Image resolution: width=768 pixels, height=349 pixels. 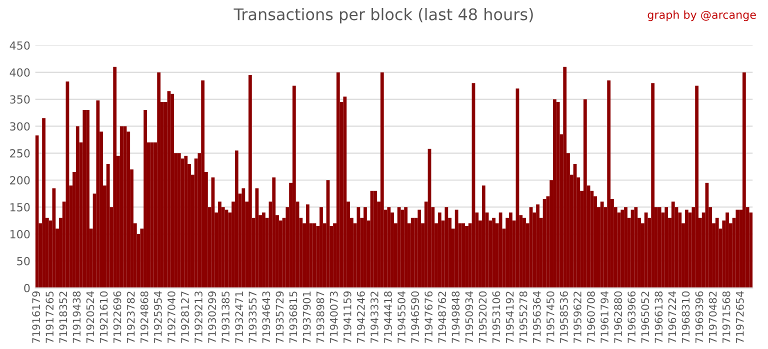 What do you see at coordinates (482, 317) in the screenshot?
I see `x-tick-label: 71952020` at bounding box center [482, 317].